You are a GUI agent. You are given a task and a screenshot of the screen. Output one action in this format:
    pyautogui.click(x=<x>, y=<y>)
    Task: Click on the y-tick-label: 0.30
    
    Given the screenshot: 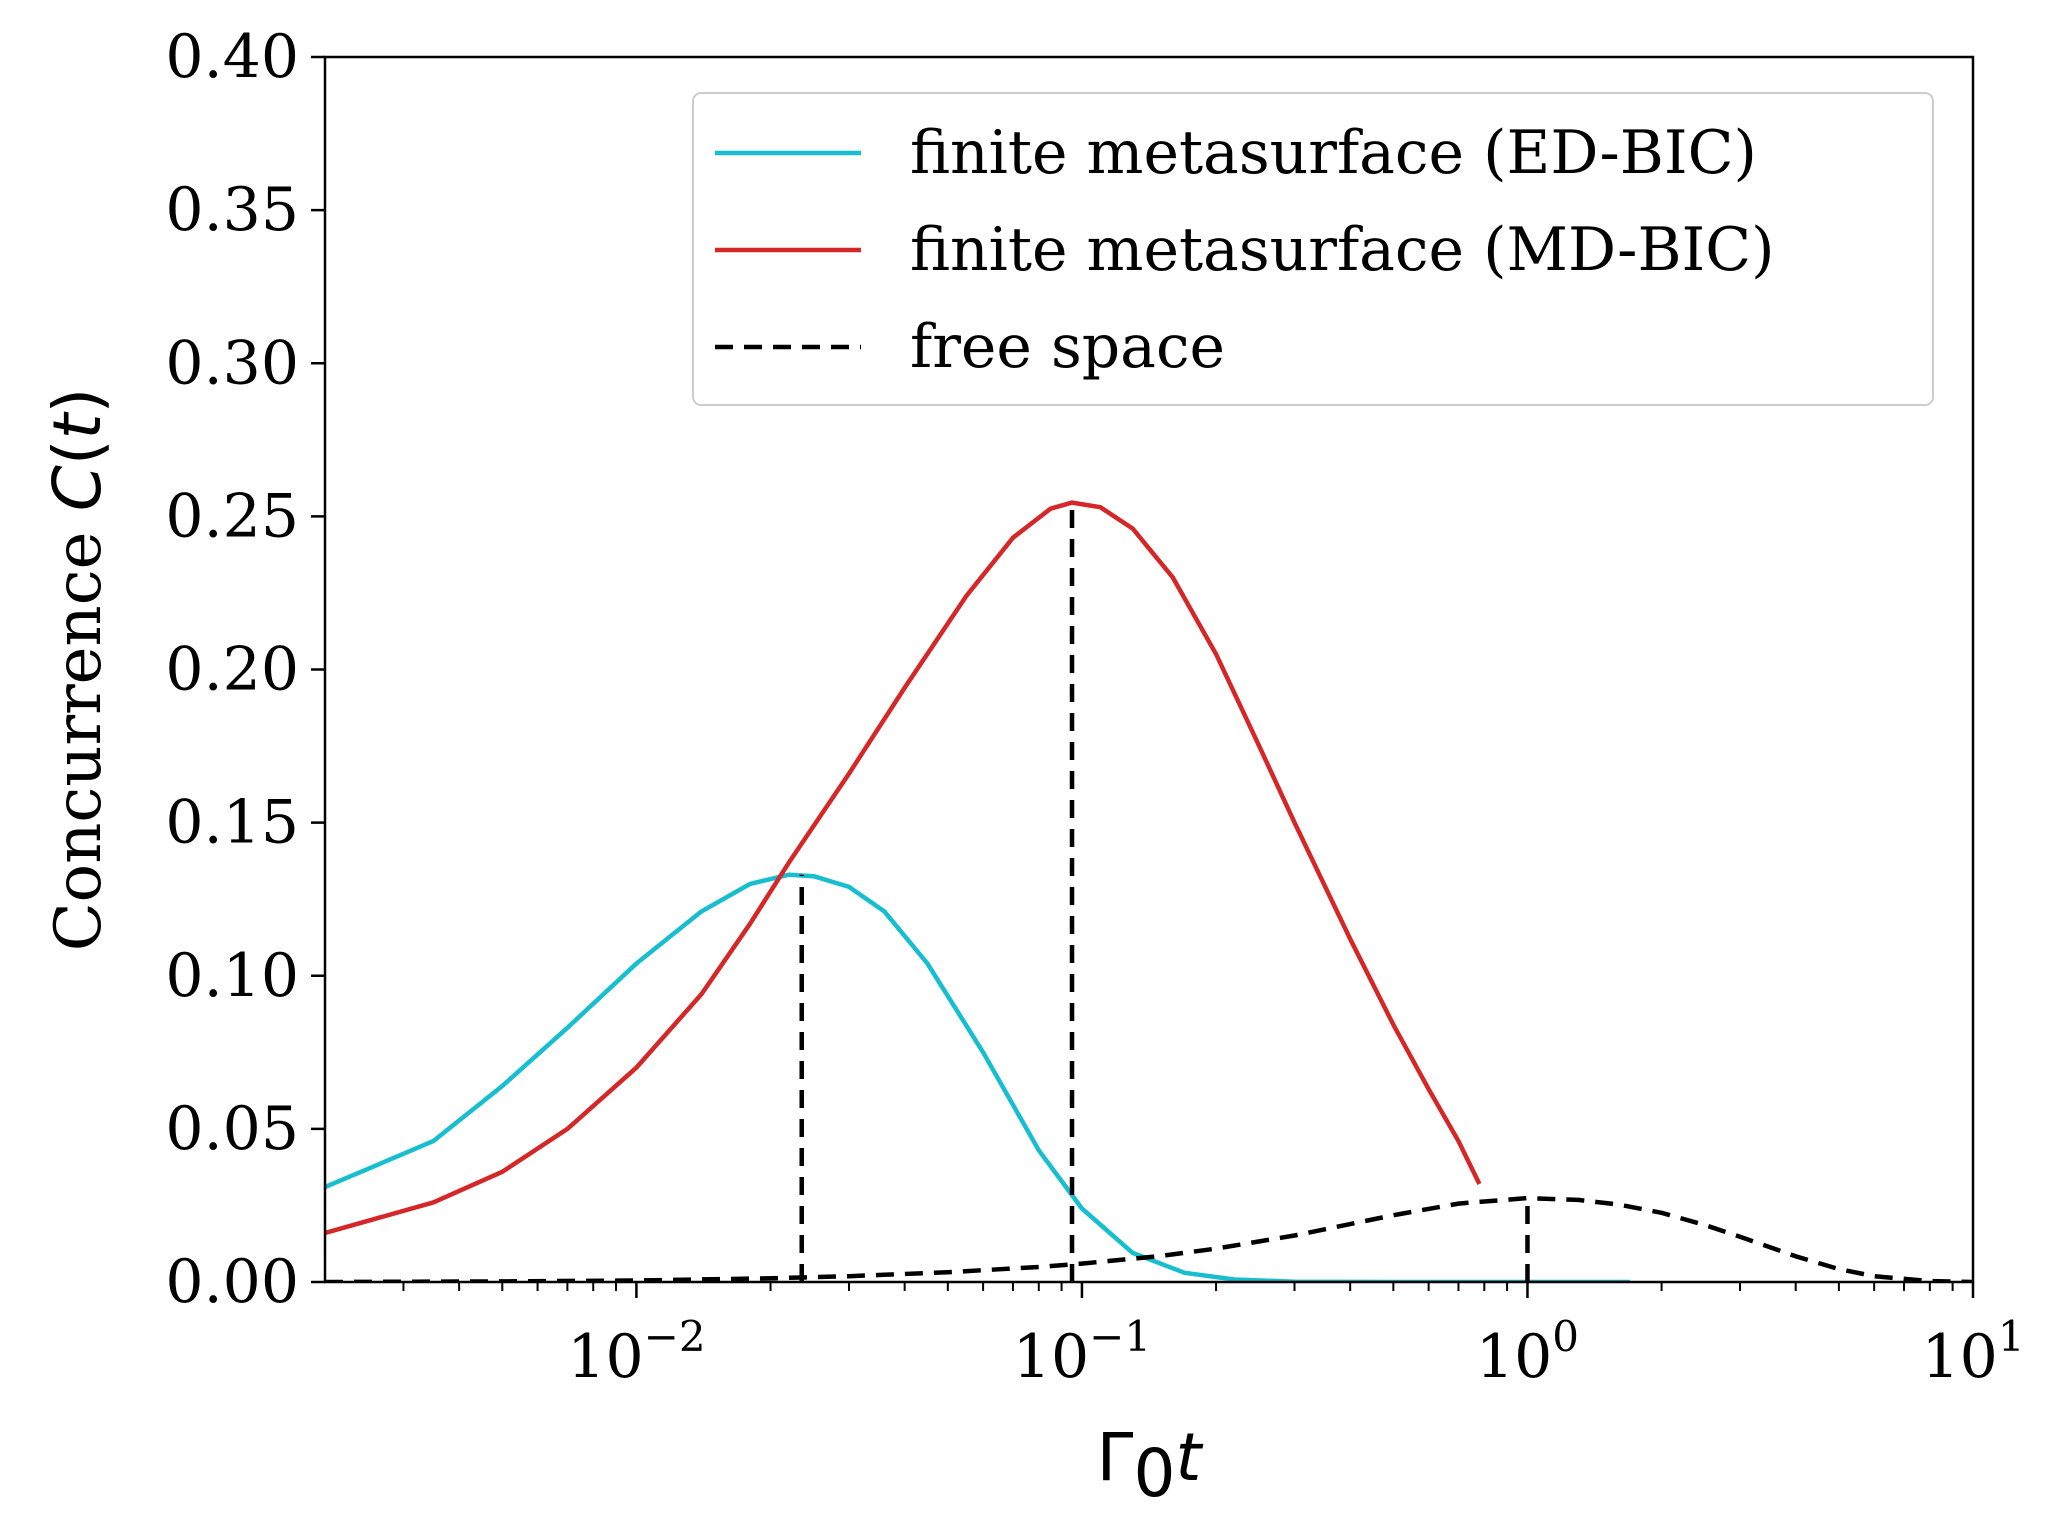 What is the action you would take?
    pyautogui.click(x=232, y=363)
    